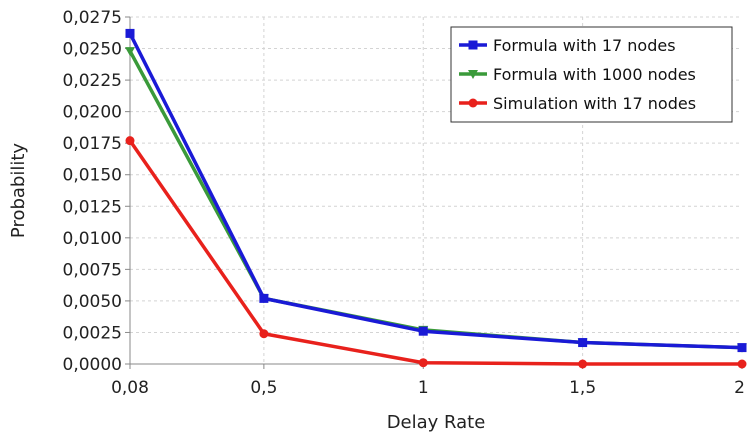  Describe the element at coordinates (92, 113) in the screenshot. I see `y-tick-label: 0,0200` at that location.